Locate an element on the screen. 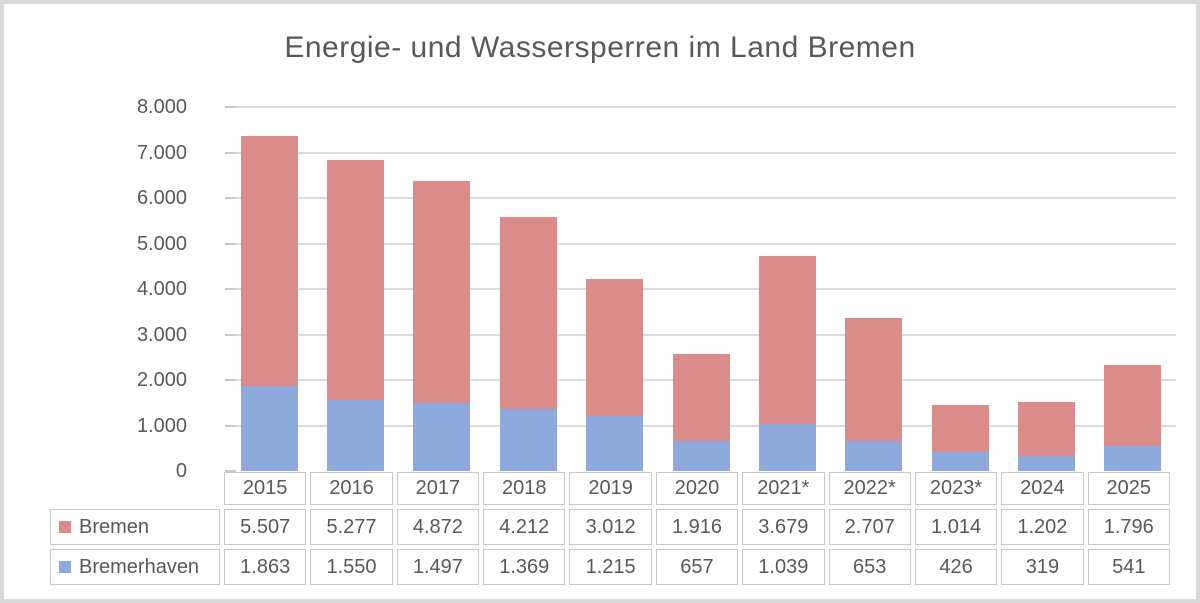  table-value-cell: 1.796 is located at coordinates (1128, 527).